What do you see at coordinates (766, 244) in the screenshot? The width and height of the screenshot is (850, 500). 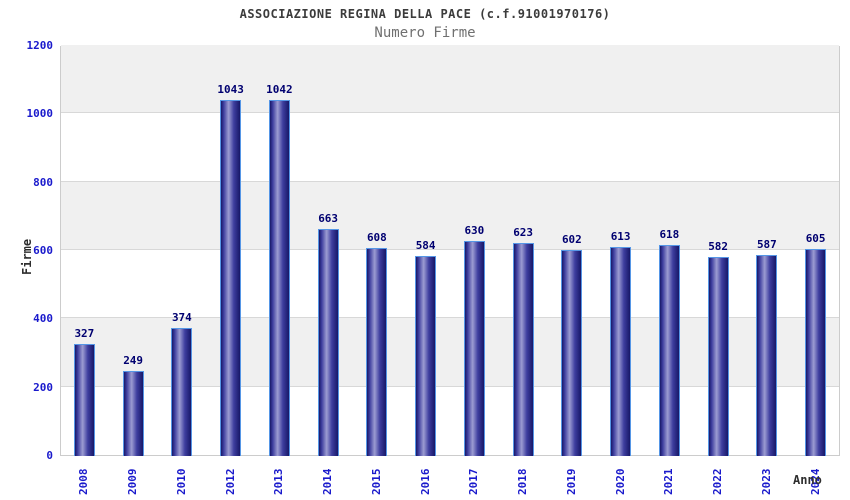 I see `bar-value-label: 587` at bounding box center [766, 244].